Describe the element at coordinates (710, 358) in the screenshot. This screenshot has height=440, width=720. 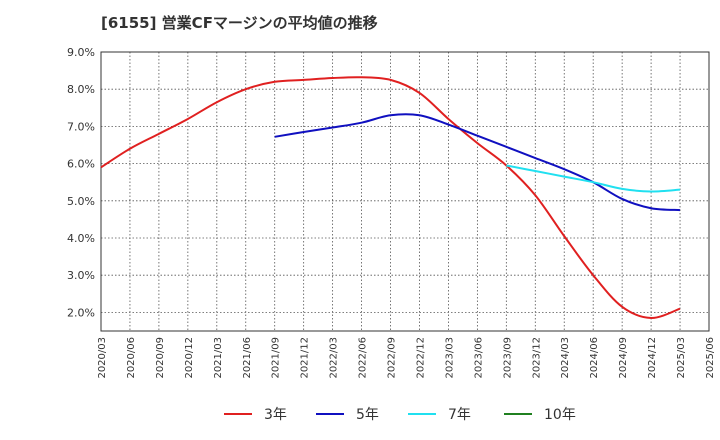
I see `x-tick-label: 2025/06` at that location.